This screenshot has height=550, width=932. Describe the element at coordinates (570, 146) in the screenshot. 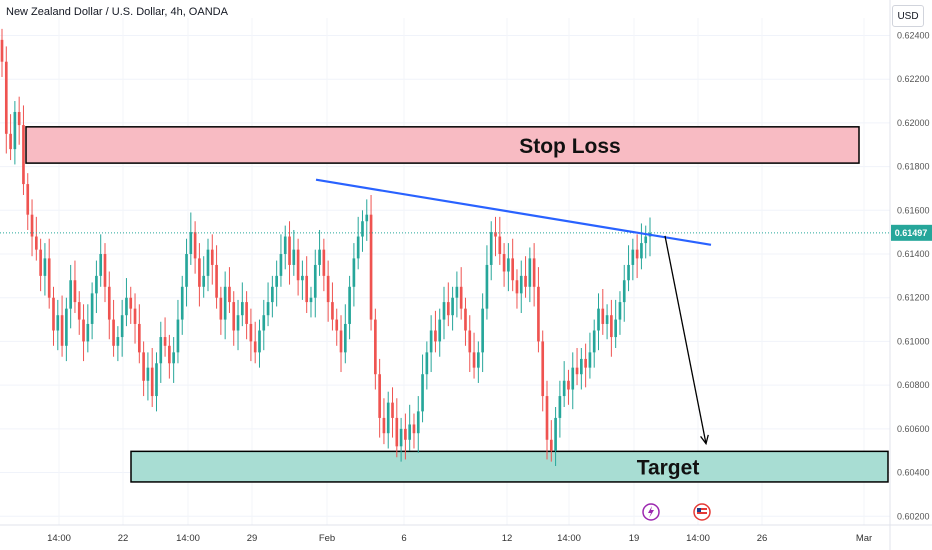

I see `stop-loss-label: Stop Loss` at that location.